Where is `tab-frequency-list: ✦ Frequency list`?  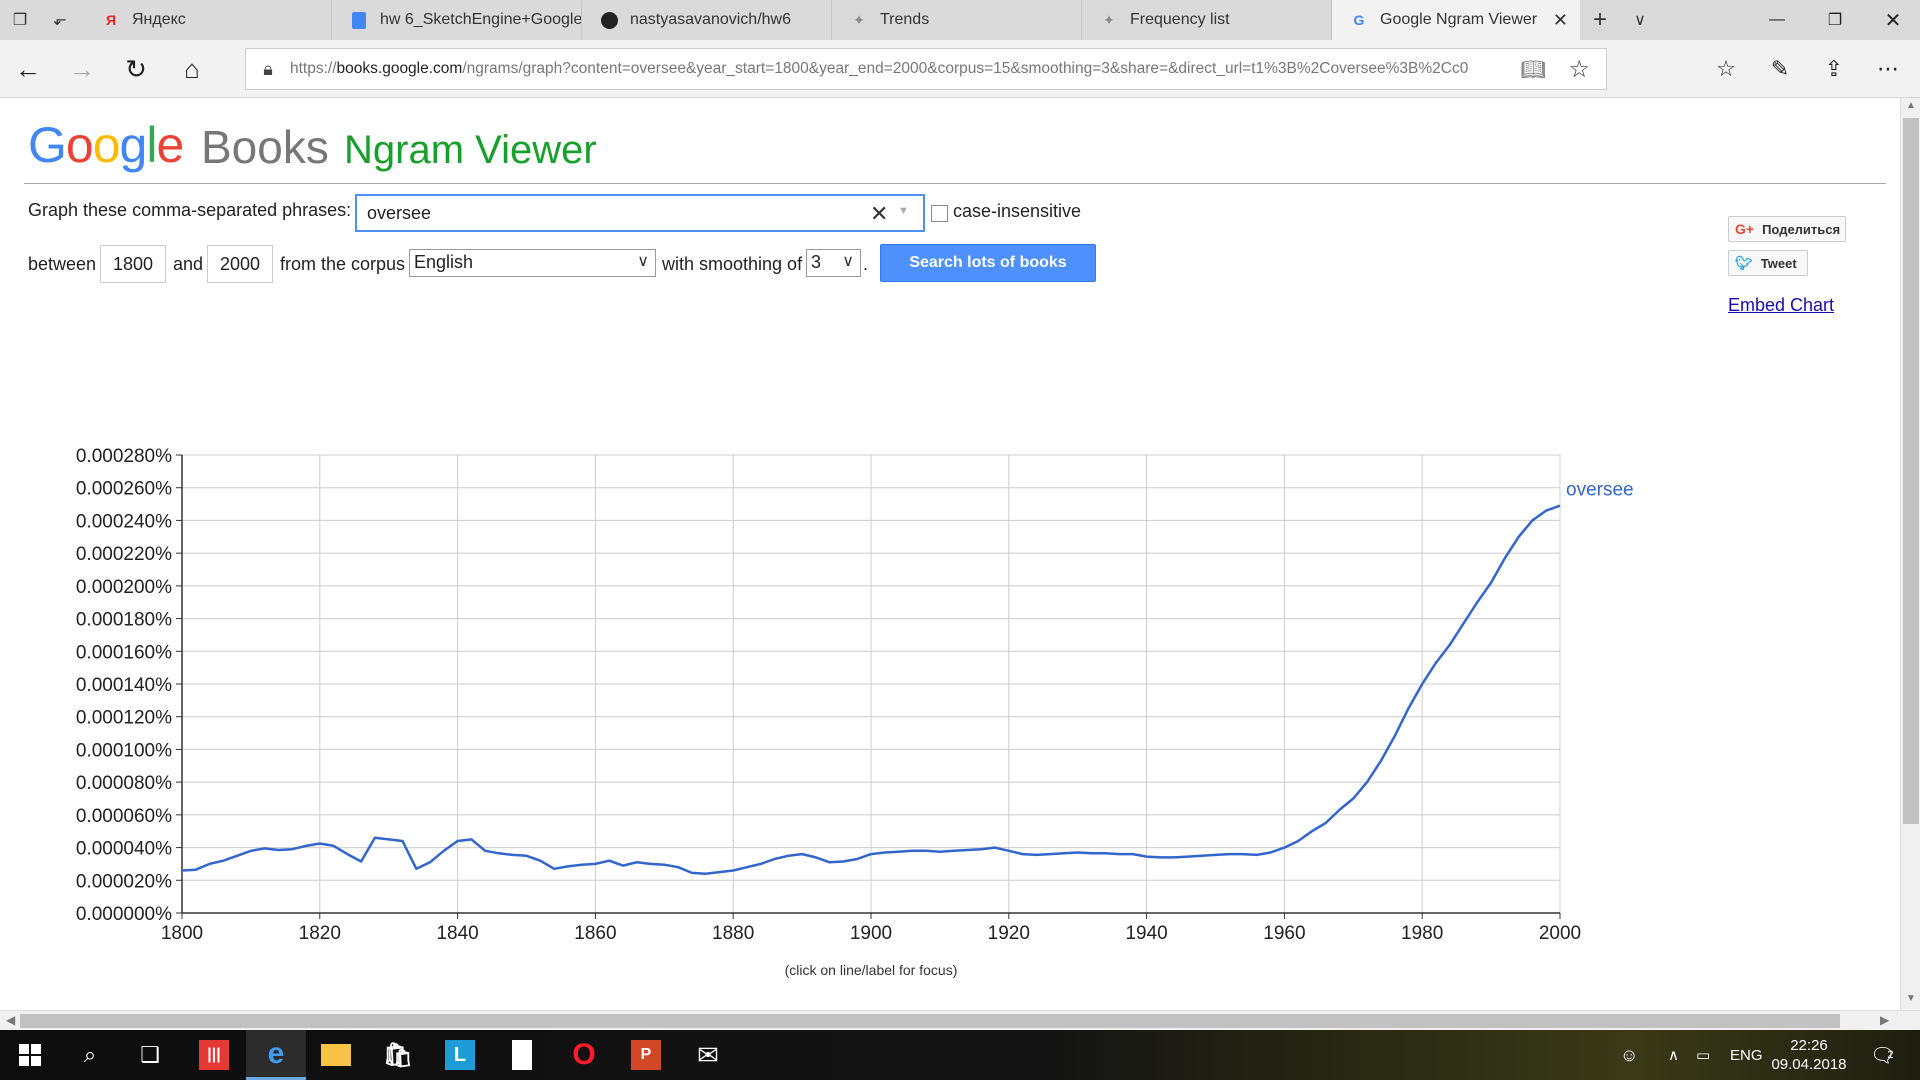
tab-frequency-list: ✦ Frequency list is located at coordinates (1207, 20).